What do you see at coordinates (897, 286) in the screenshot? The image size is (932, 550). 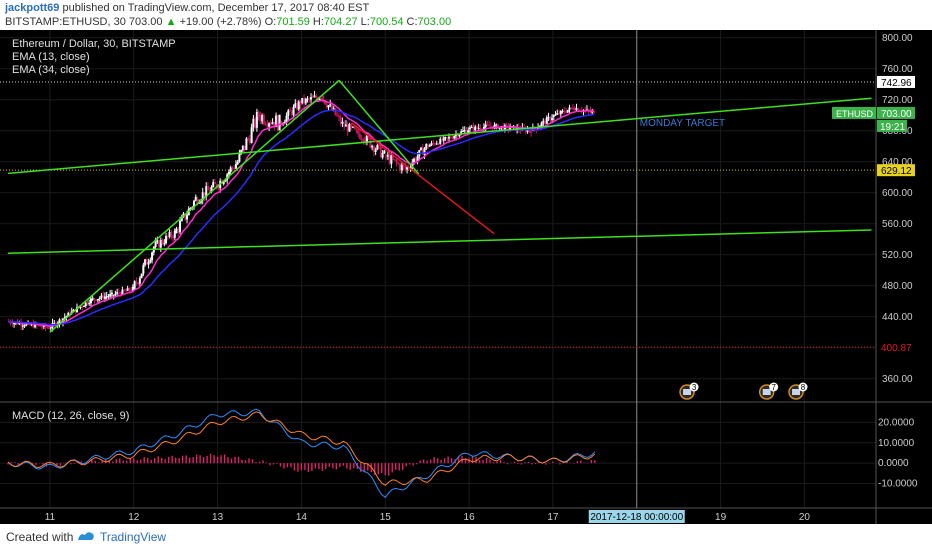 I see `price-axis-label: 480.00` at bounding box center [897, 286].